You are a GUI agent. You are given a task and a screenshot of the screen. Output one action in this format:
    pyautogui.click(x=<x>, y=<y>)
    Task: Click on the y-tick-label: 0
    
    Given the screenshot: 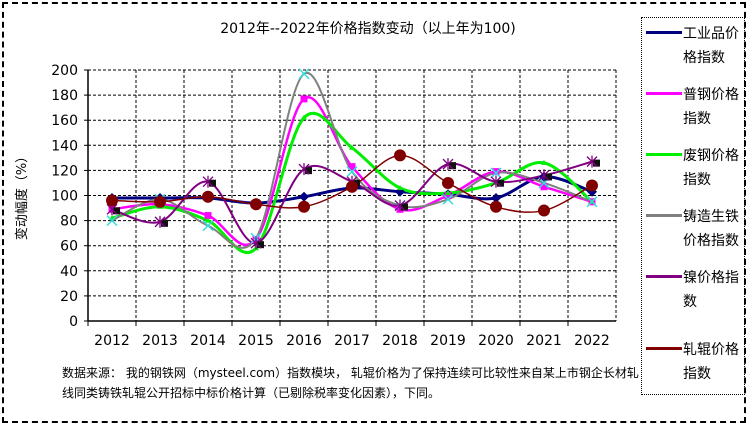 What is the action you would take?
    pyautogui.click(x=73, y=322)
    